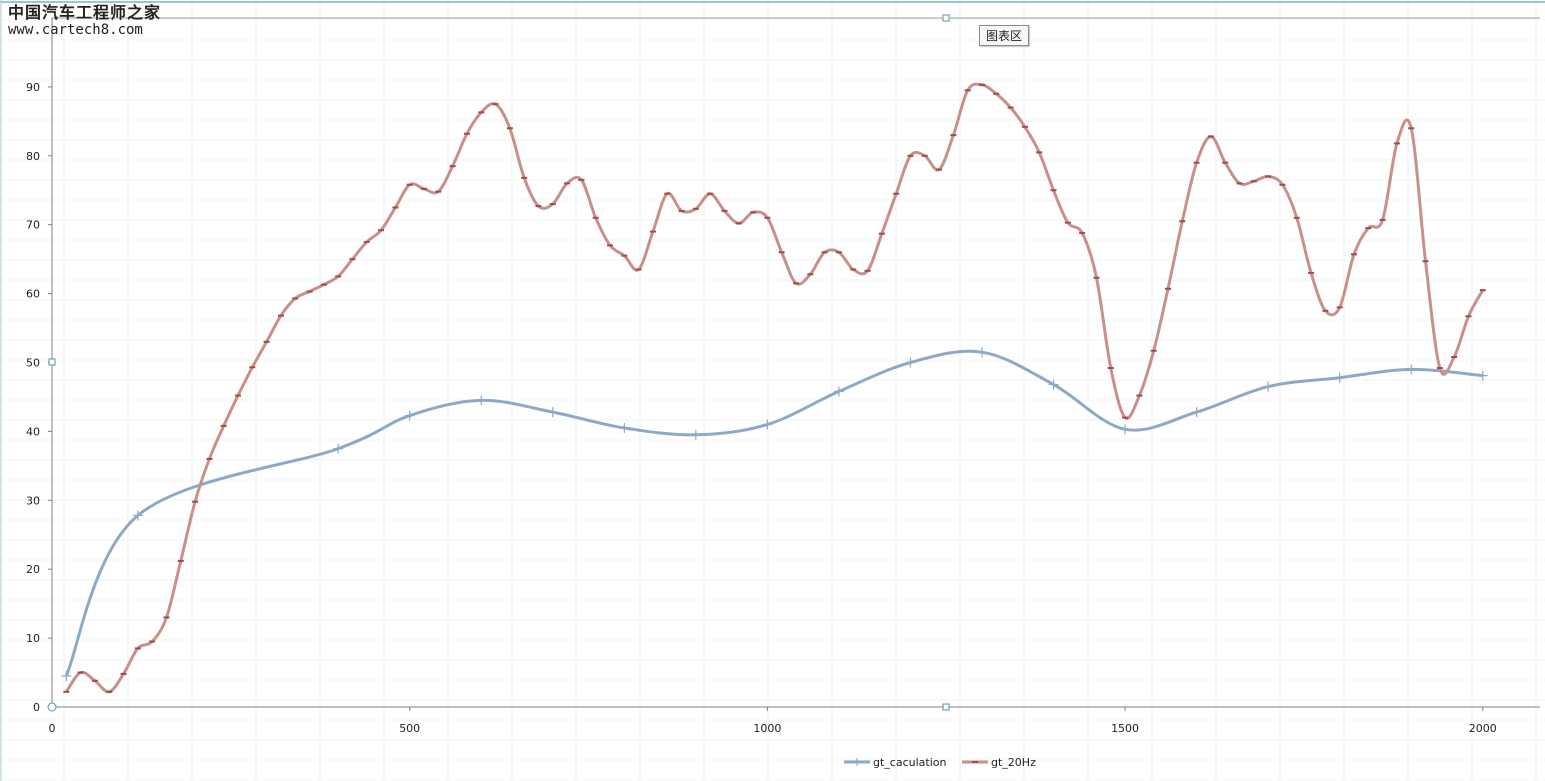  What do you see at coordinates (52, 707) in the screenshot?
I see `resize-handle-corner` at bounding box center [52, 707].